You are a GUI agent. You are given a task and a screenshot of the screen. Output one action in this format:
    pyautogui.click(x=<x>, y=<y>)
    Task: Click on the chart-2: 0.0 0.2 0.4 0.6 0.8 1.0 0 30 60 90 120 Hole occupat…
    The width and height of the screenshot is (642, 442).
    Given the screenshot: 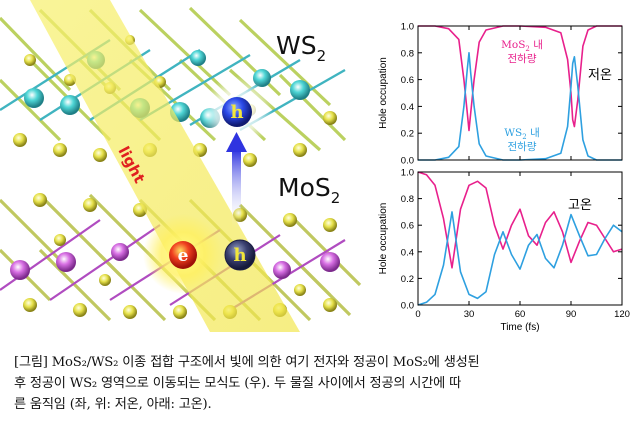 What is the action you would take?
    pyautogui.click(x=504, y=250)
    